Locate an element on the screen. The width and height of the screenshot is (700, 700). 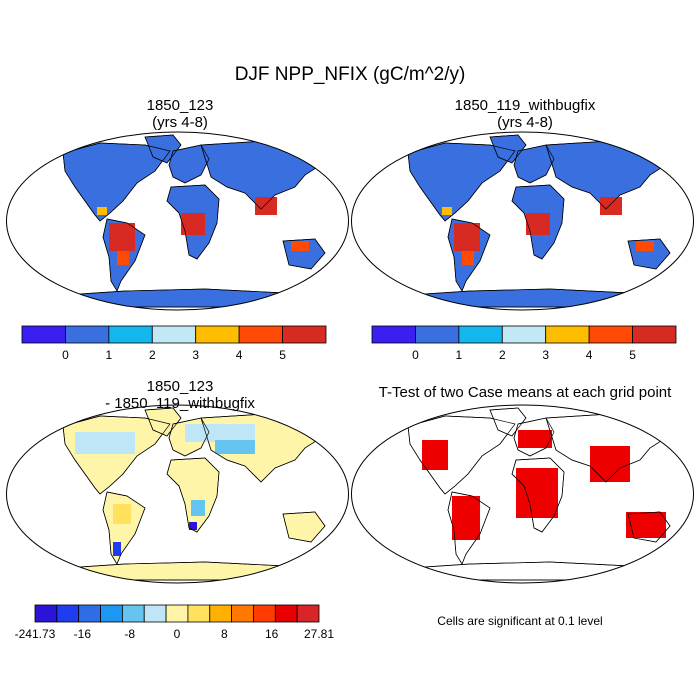
panel-1-title-line2: (yrs 4-8) is located at coordinates (180, 122).